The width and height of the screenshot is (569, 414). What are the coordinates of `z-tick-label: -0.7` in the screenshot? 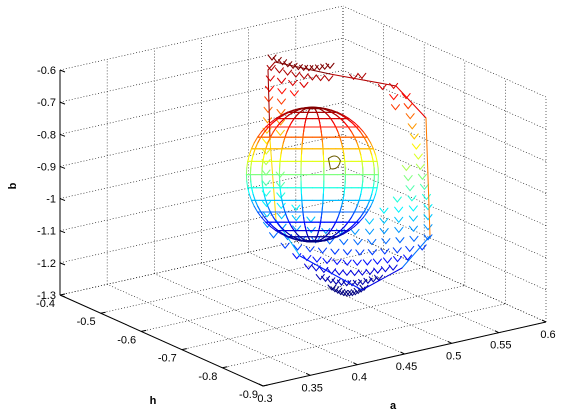 It's located at (46, 103).